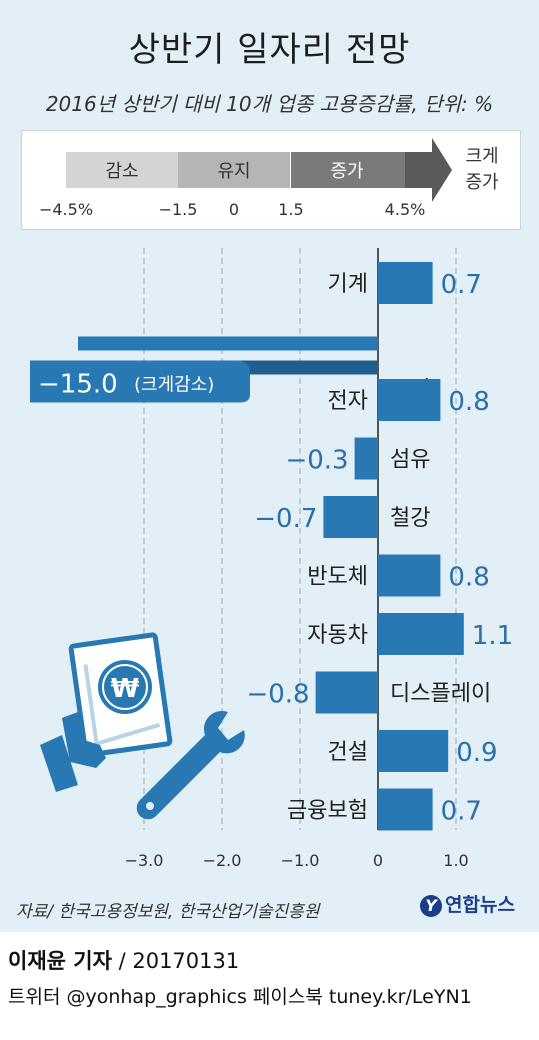  I want to click on x-tick-label: −1.0, so click(300, 860).